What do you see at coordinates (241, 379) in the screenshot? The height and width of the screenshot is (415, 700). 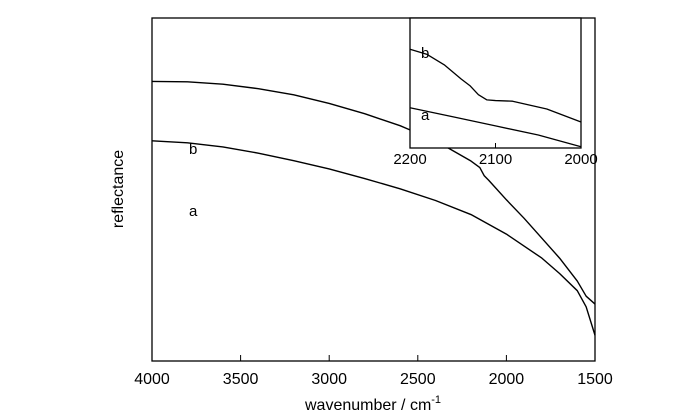 I see `x-tick-label: 3500` at bounding box center [241, 379].